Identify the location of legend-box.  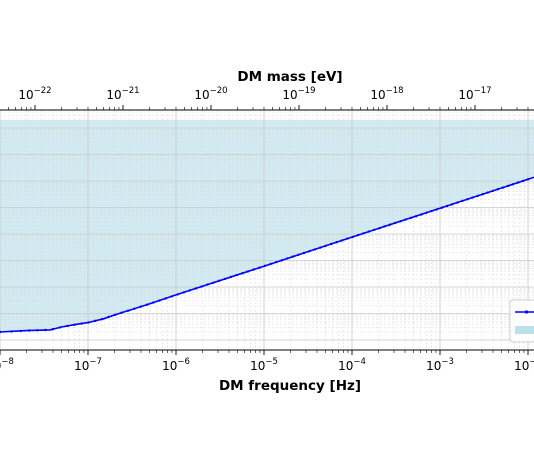
(521, 321).